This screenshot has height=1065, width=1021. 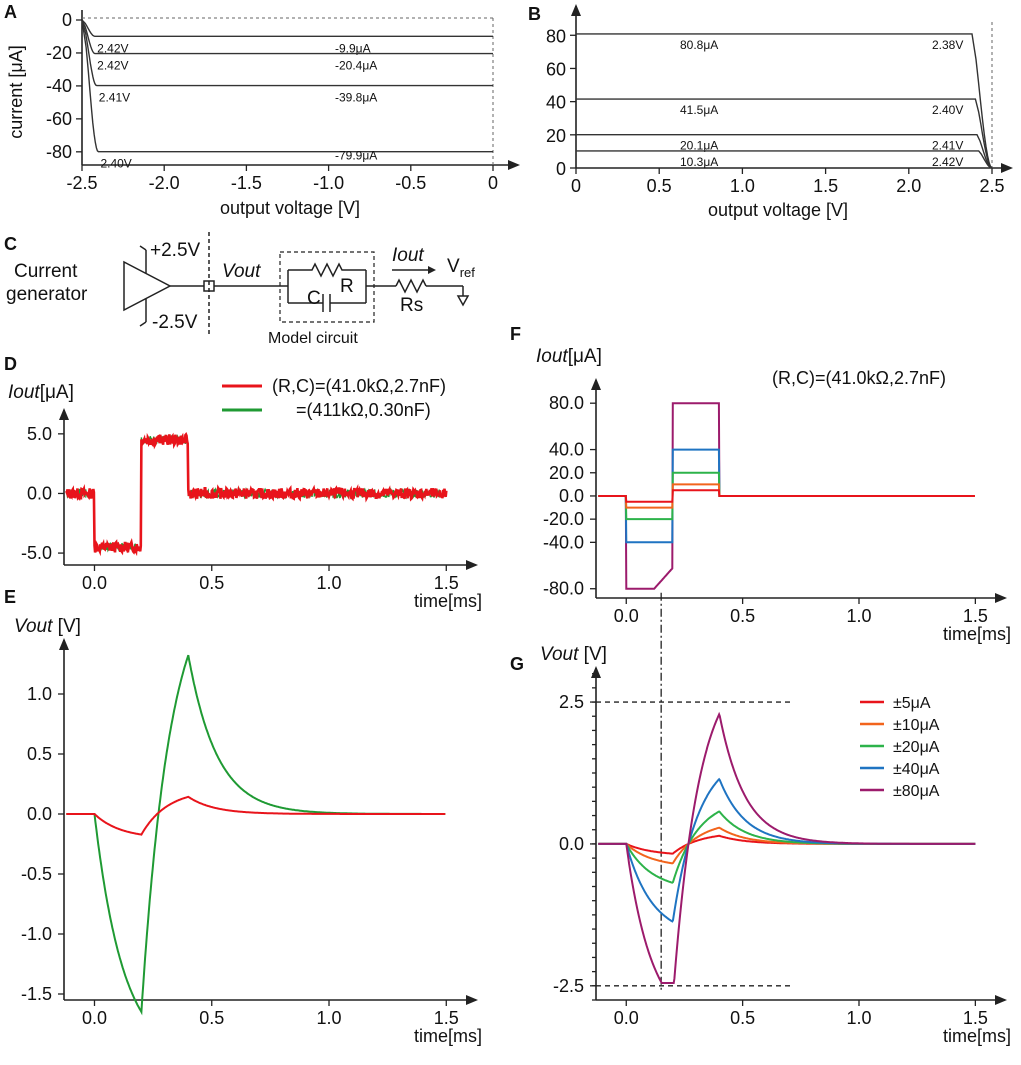 I want to click on legend-entry: ±40μA, so click(x=916, y=769).